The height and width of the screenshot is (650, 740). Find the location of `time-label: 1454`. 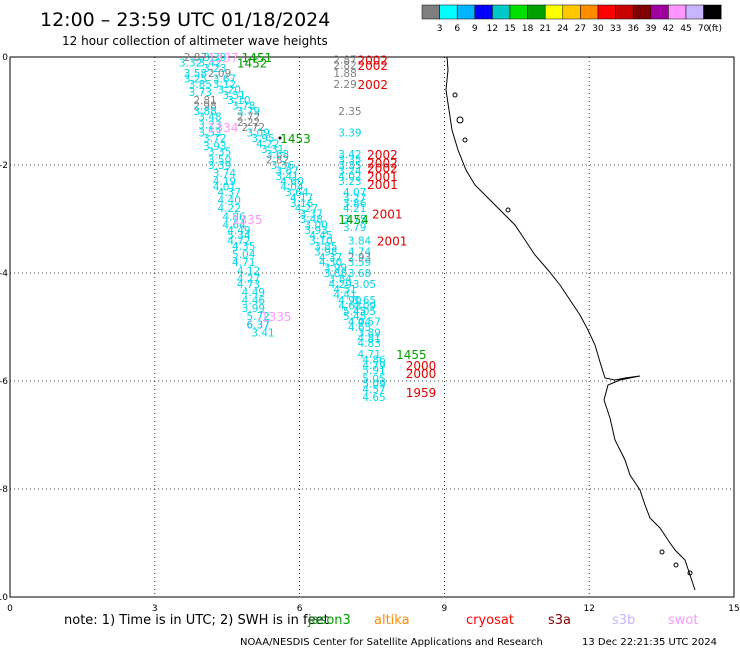

time-label: 1454 is located at coordinates (353, 220).